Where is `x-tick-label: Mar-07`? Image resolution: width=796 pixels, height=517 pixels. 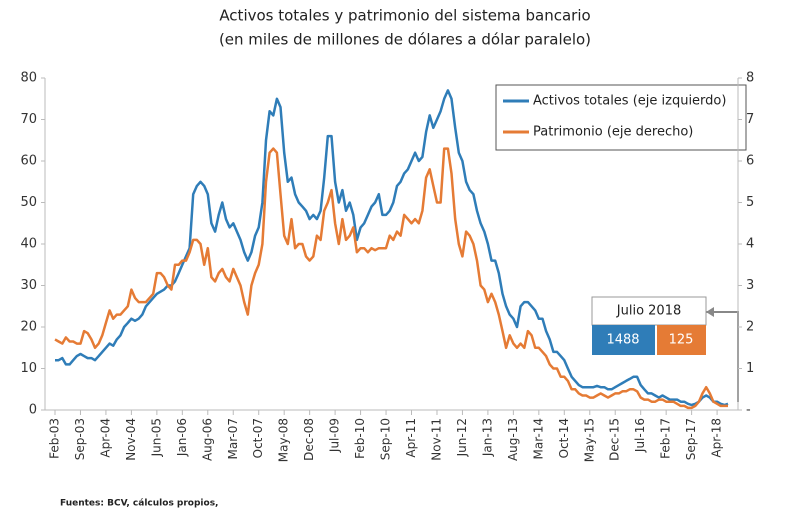
x-tick-label: Mar-07 is located at coordinates (233, 438).